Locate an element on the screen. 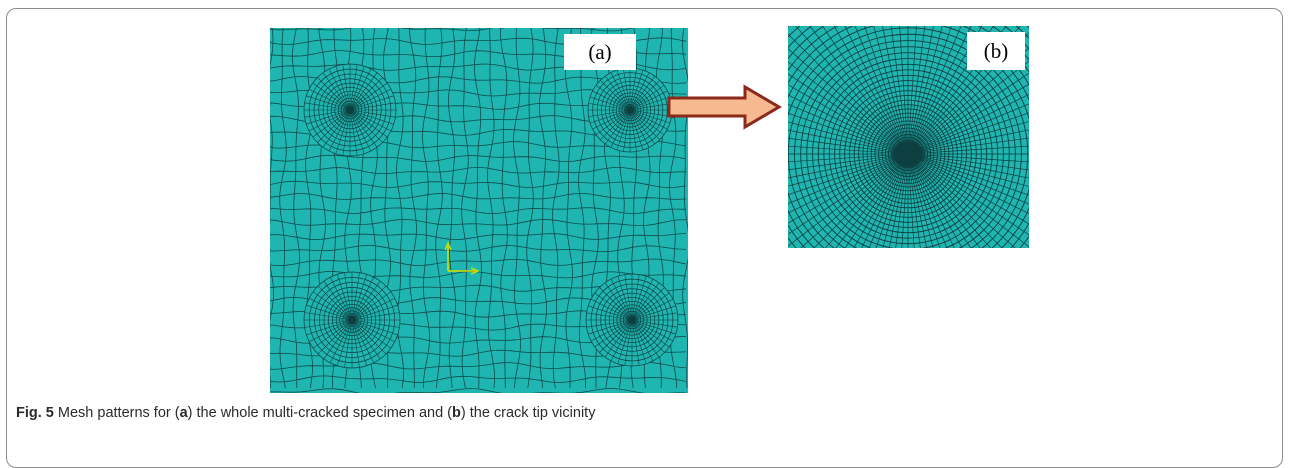 This screenshot has width=1291, height=468. caption-ref-a: a is located at coordinates (183, 413).